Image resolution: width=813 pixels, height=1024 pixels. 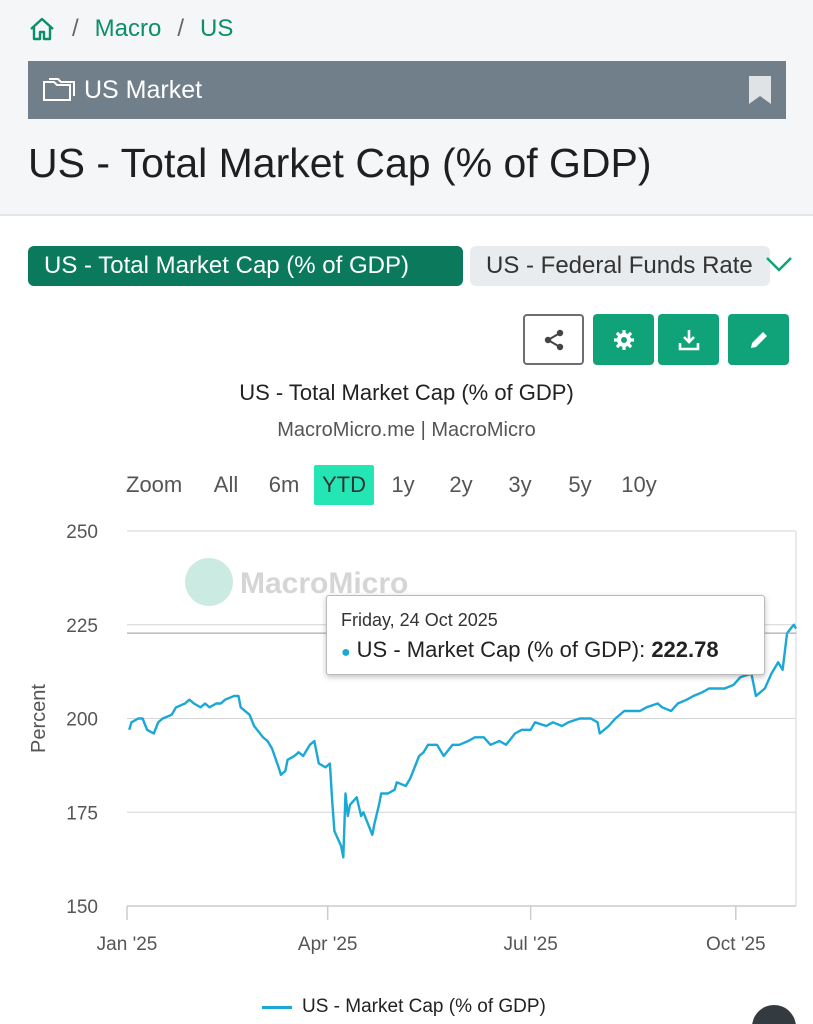 What do you see at coordinates (154, 484) in the screenshot?
I see `zoom-label: Zoom` at bounding box center [154, 484].